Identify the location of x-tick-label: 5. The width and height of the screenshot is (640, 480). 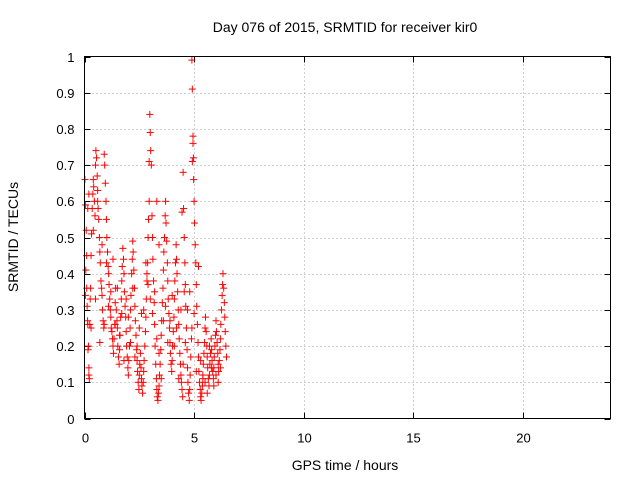
(194, 438).